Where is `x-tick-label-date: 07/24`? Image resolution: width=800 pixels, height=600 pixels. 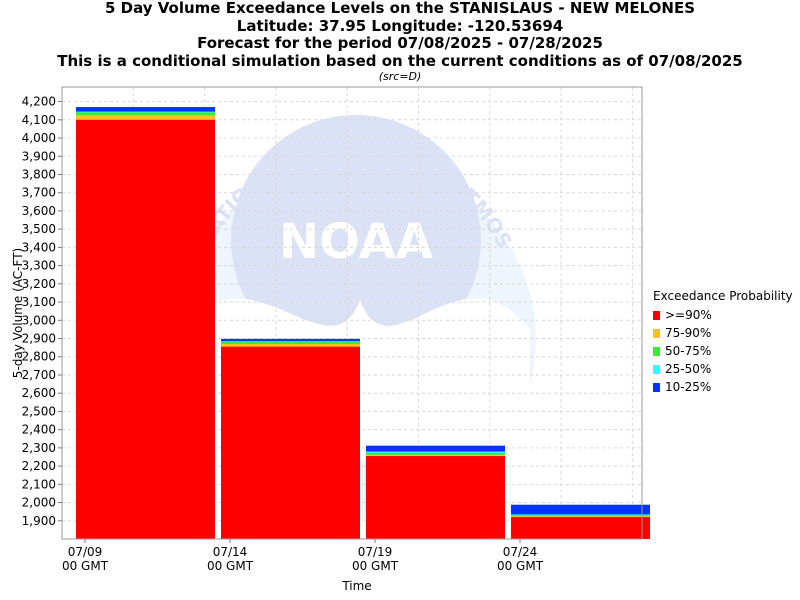
x-tick-label-date: 07/24 is located at coordinates (520, 552).